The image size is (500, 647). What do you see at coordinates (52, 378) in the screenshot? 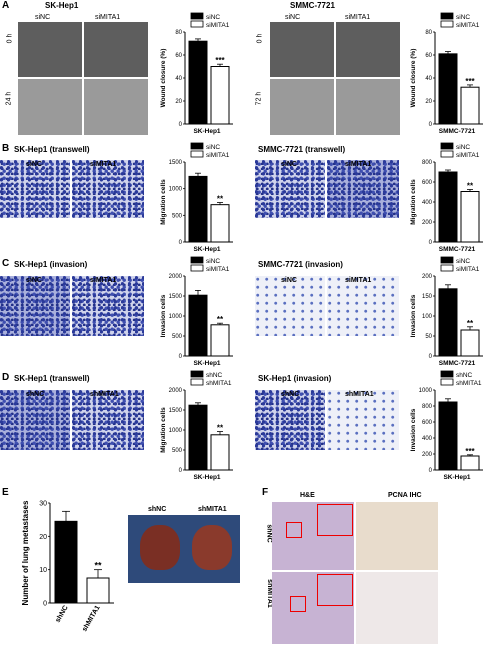
I see `panel-d-left-title: SK-Hep1 (transwell)` at bounding box center [52, 378].